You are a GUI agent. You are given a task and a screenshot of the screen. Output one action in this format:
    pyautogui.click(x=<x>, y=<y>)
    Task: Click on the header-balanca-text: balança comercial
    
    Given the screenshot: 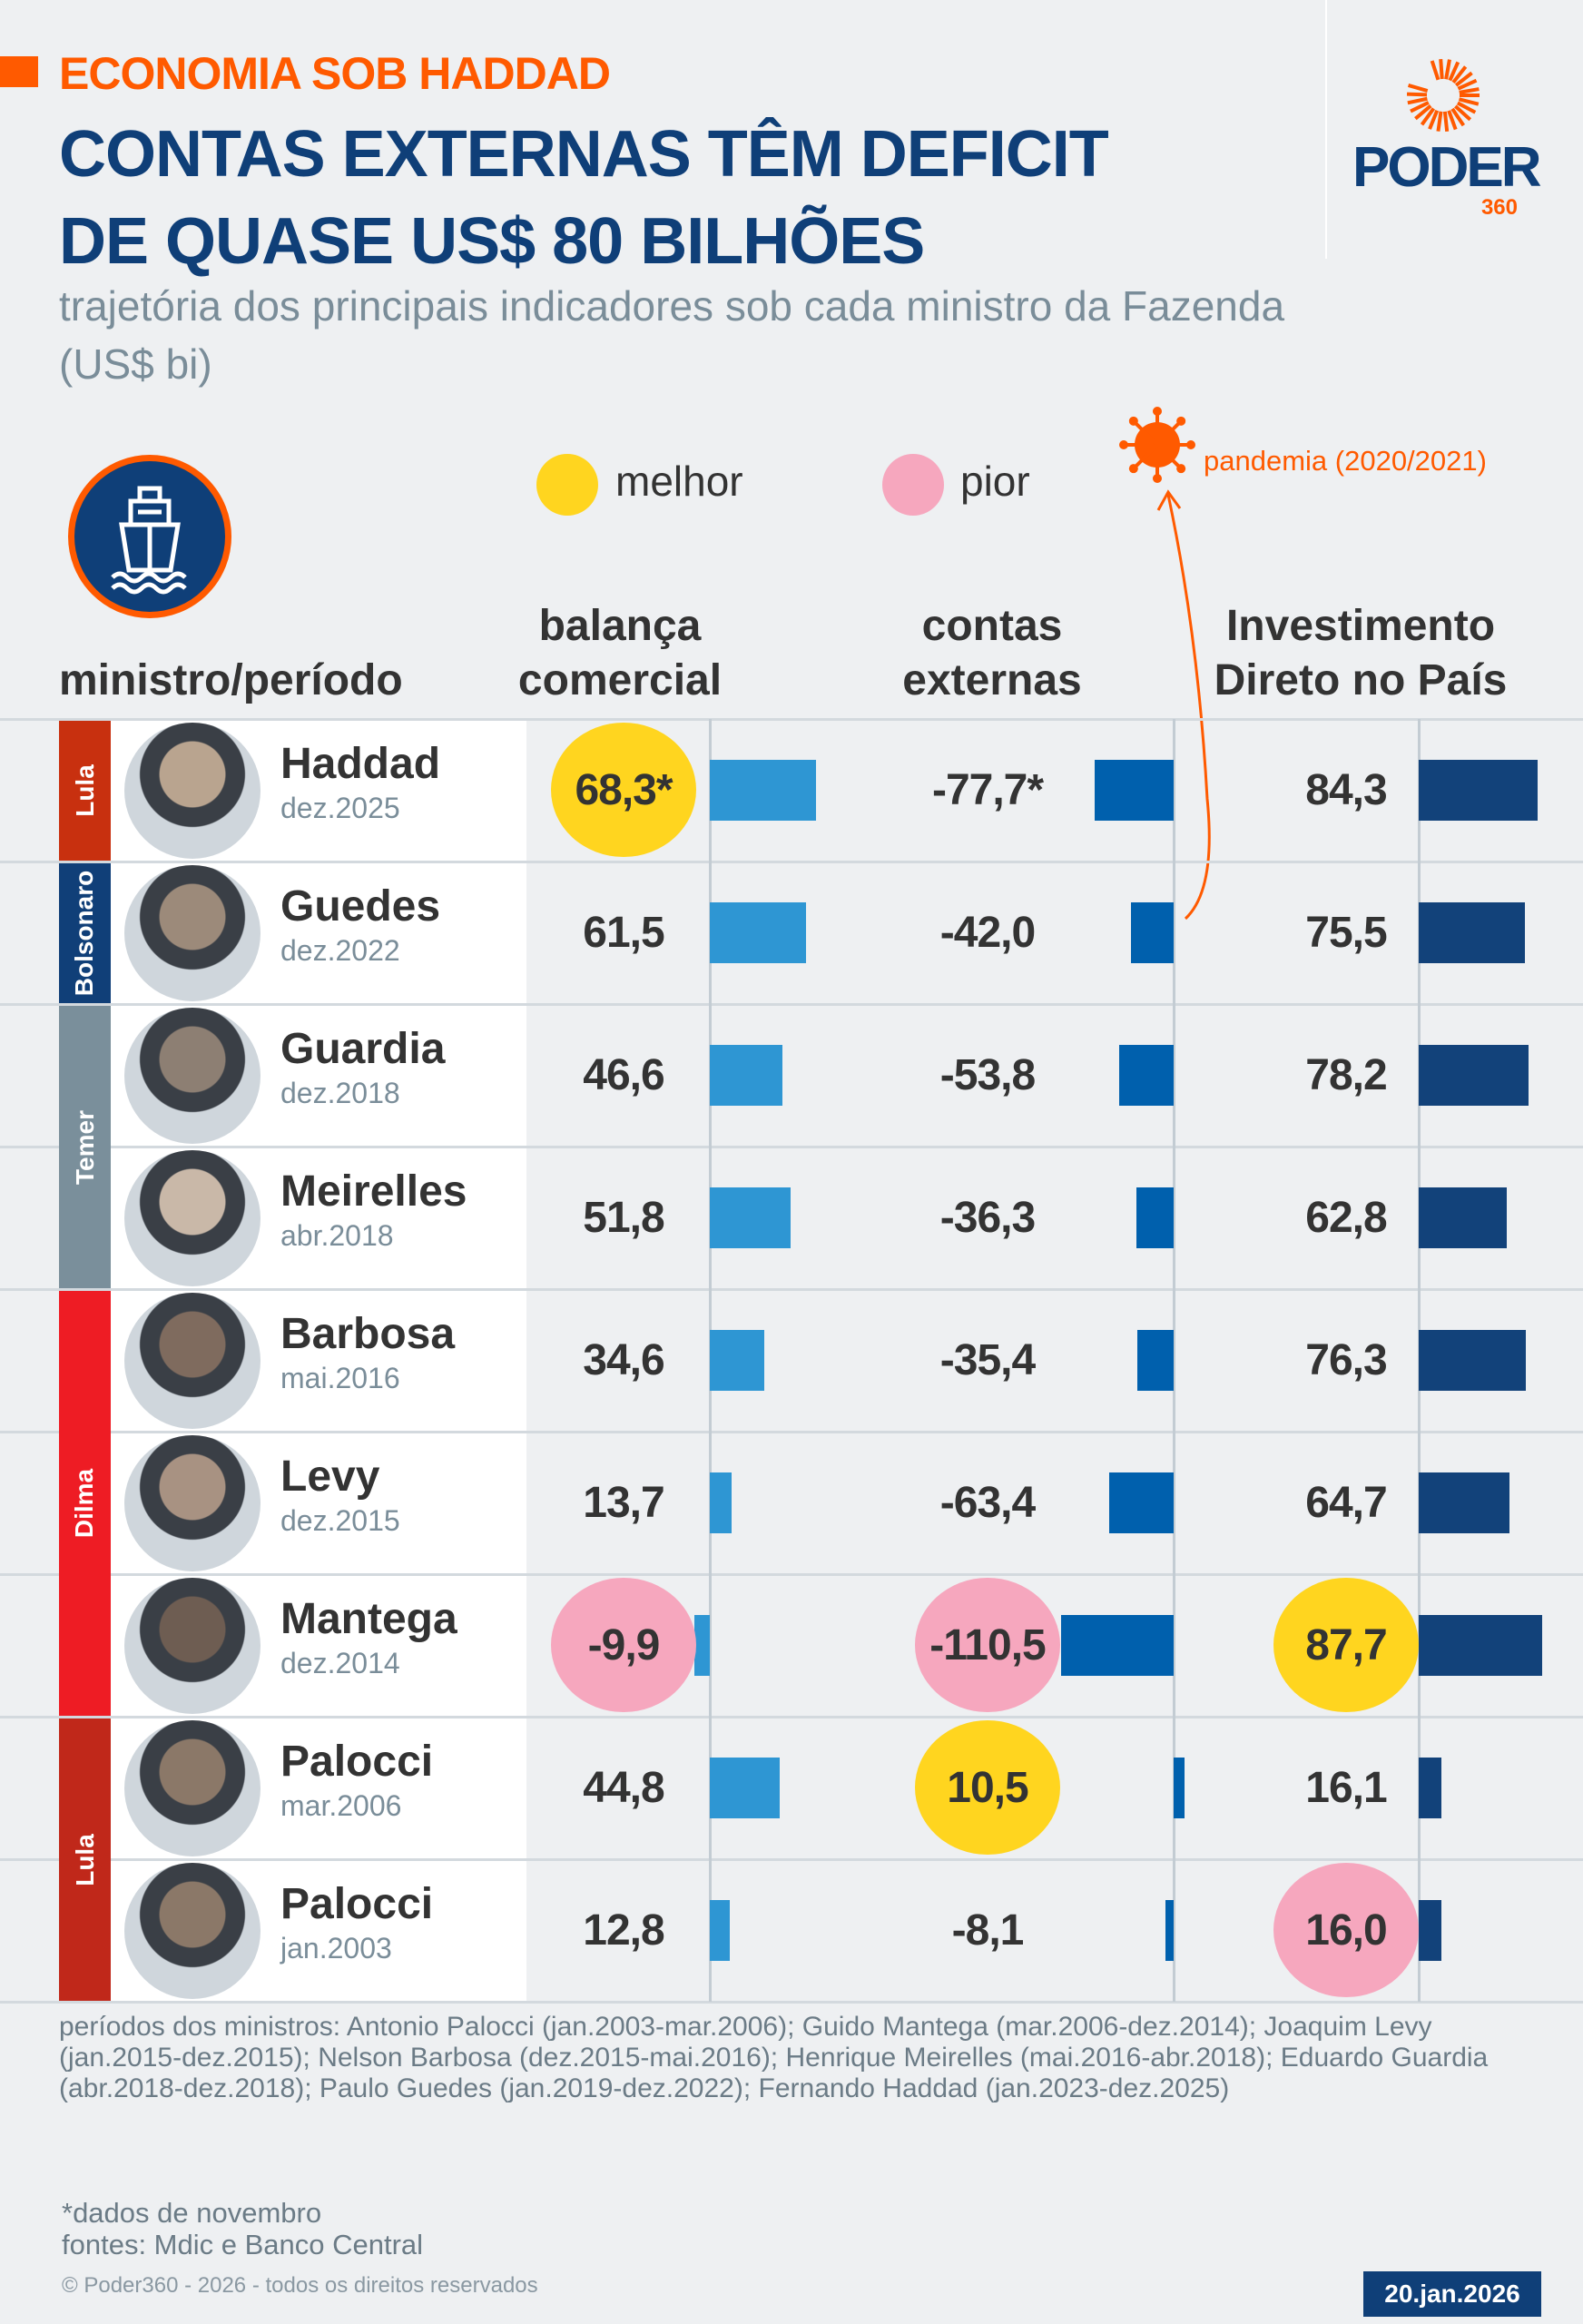 What is the action you would take?
    pyautogui.click(x=620, y=653)
    